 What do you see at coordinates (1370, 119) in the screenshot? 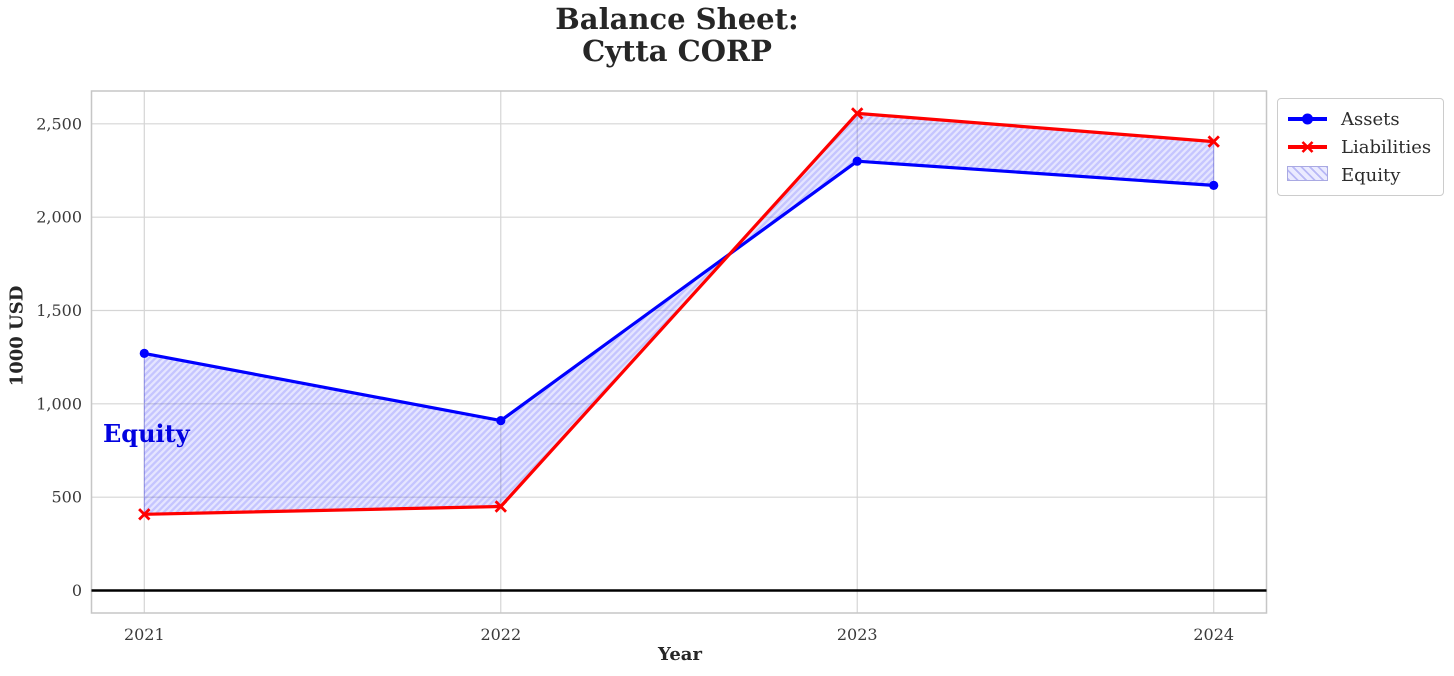
I see `legend-label-assets: Assets` at bounding box center [1370, 119].